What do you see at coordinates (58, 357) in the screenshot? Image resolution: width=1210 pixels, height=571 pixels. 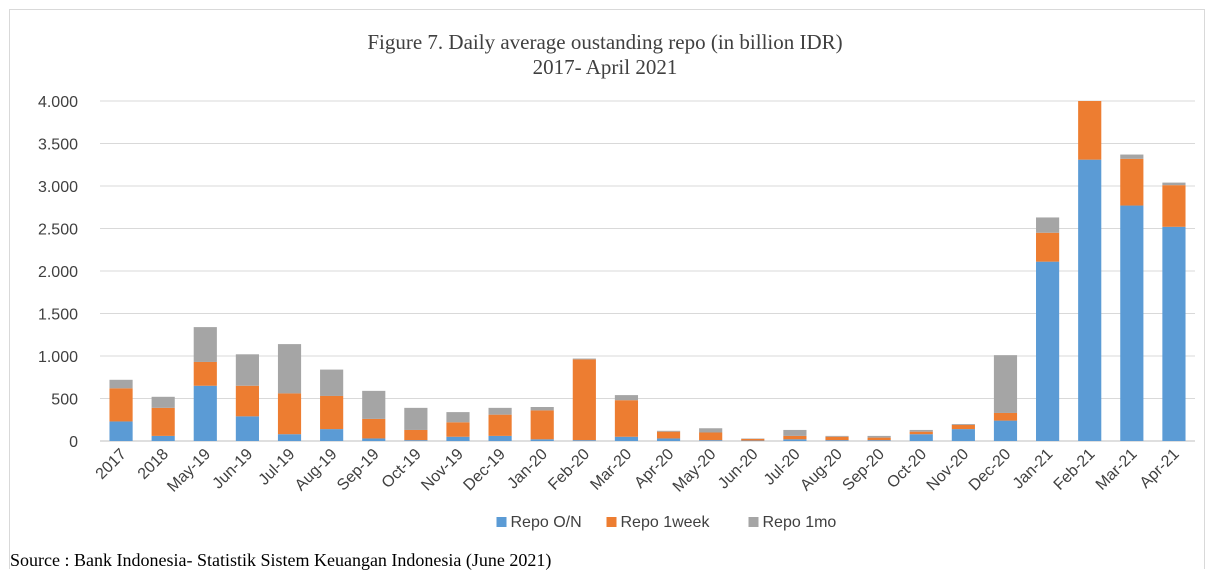 I see `y-tick-label: 1.000` at bounding box center [58, 357].